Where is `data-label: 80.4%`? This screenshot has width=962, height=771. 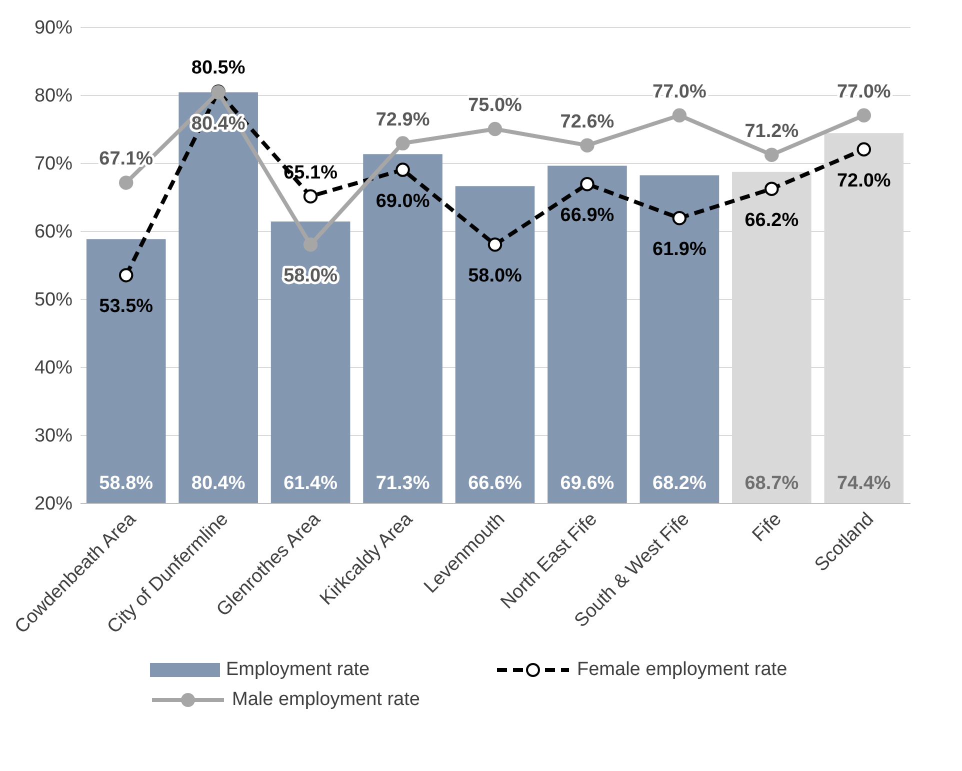
data-label: 80.4% is located at coordinates (218, 483).